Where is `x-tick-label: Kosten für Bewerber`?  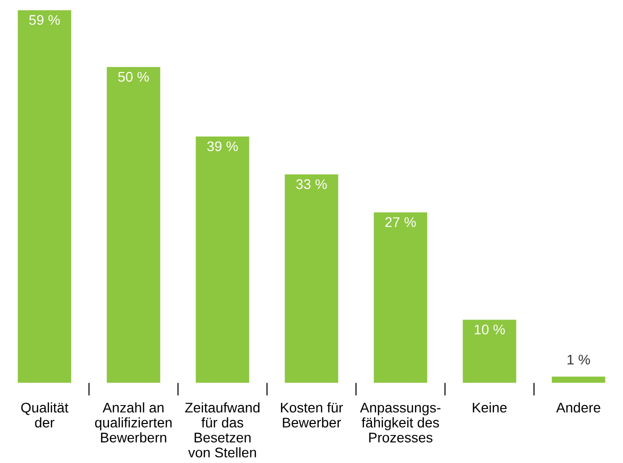 x-tick-label: Kosten für Bewerber is located at coordinates (311, 415).